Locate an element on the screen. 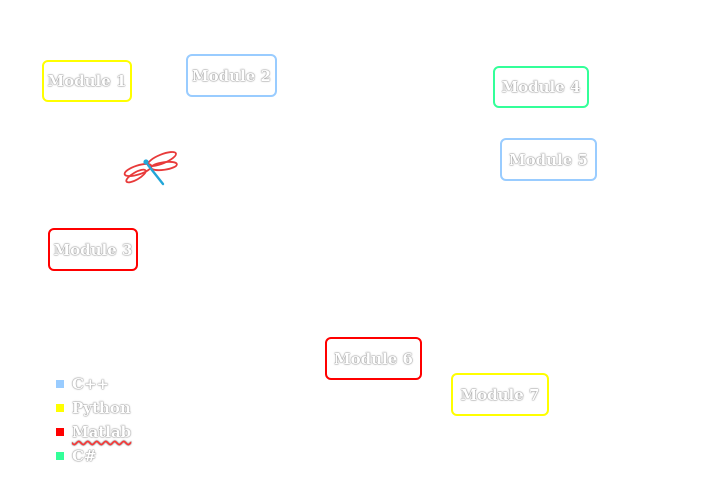 This screenshot has width=720, height=494. module-5-node: Module 5 is located at coordinates (548, 159).